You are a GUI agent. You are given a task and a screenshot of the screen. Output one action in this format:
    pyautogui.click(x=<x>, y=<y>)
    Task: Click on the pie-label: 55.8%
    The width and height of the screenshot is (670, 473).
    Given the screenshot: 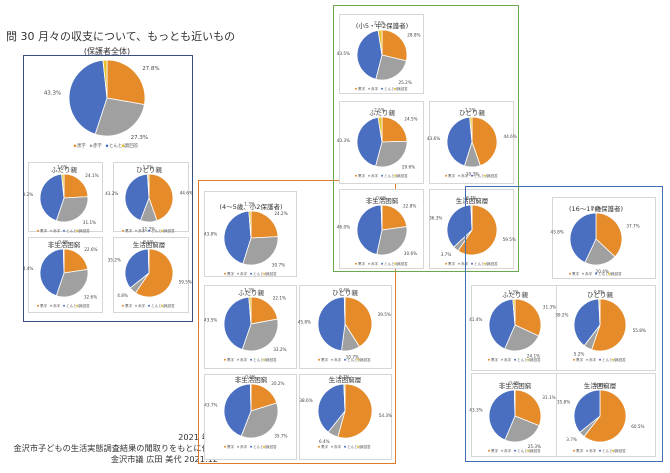 What is the action you would take?
    pyautogui.click(x=639, y=330)
    